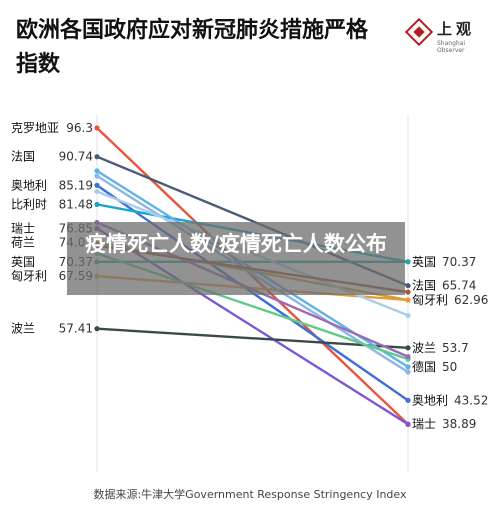  I want to click on series-point-1-end, so click(408, 286).